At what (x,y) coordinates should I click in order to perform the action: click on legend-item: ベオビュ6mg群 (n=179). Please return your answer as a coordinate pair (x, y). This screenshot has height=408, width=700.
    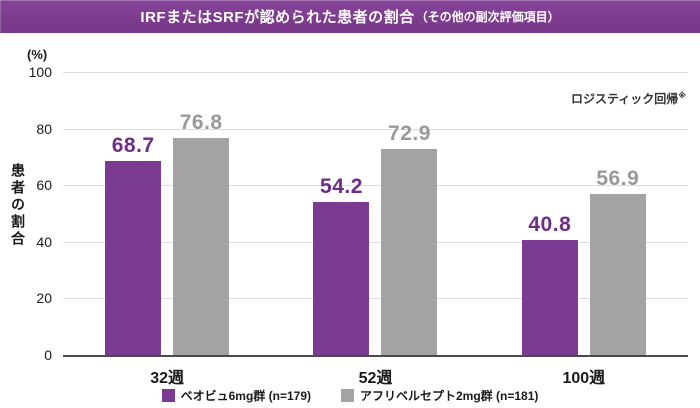
    Looking at the image, I should click on (236, 395).